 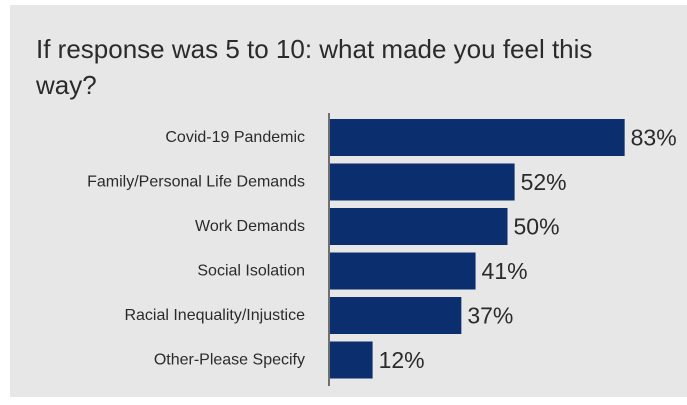 I want to click on value-label: 41%, so click(x=505, y=271).